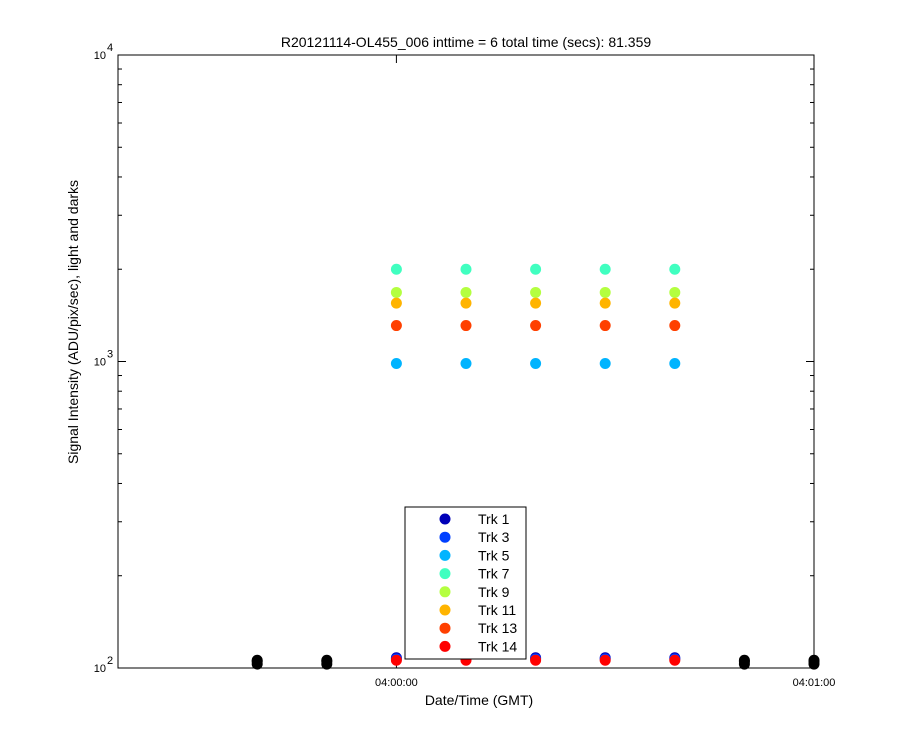  Describe the element at coordinates (110, 48) in the screenshot. I see `y-tick-exponent: 4` at that location.